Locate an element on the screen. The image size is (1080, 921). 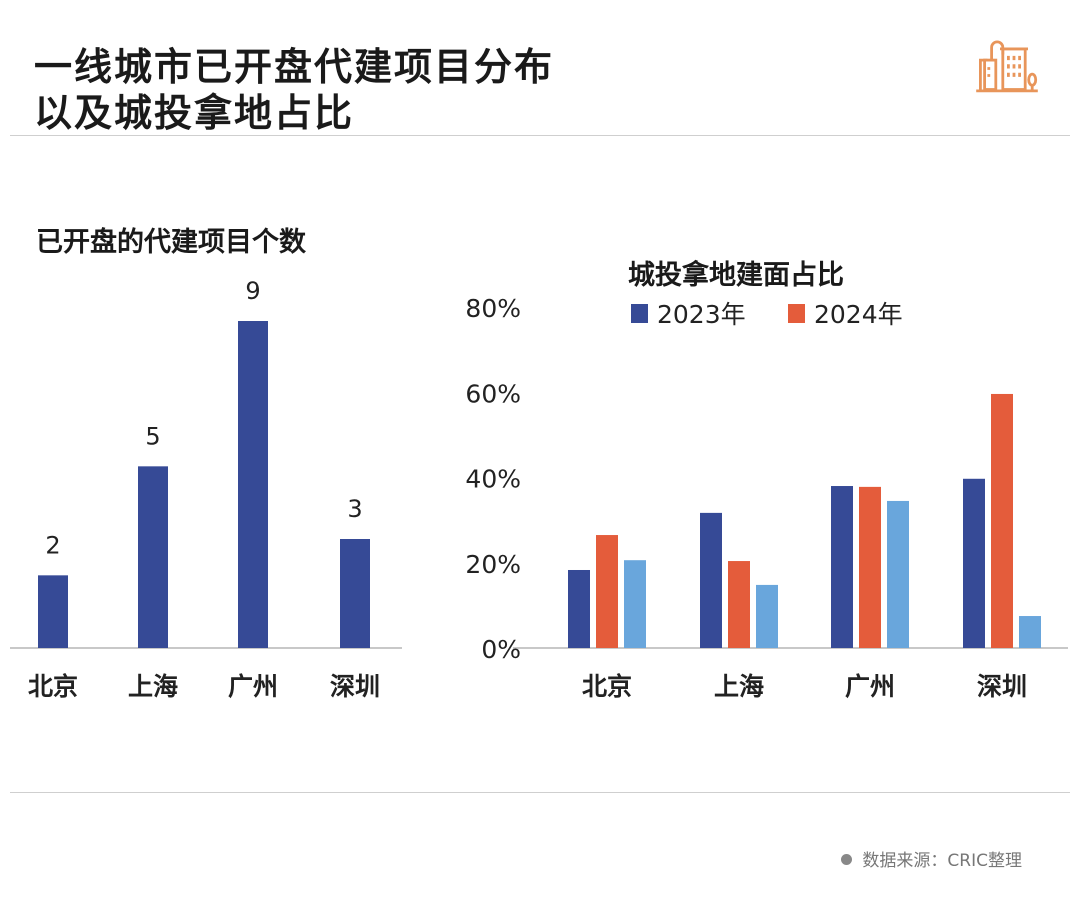
y-tick-label: 40% is located at coordinates (493, 479).